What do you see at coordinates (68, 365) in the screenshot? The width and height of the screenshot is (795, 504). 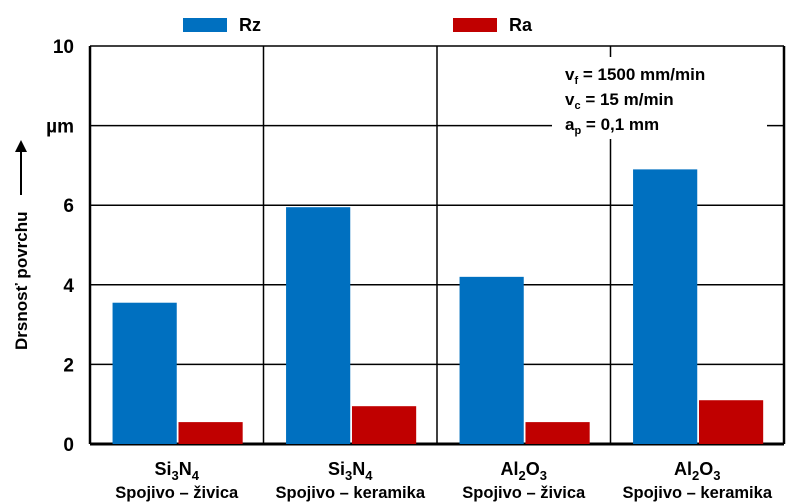 I see `y-tick-label: 2` at bounding box center [68, 365].